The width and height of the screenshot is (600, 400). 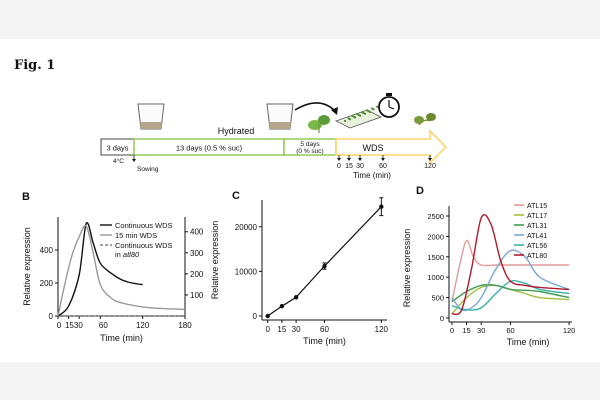 What do you see at coordinates (437, 298) in the screenshot?
I see `panel-d-ytick-label: 500` at bounding box center [437, 298].